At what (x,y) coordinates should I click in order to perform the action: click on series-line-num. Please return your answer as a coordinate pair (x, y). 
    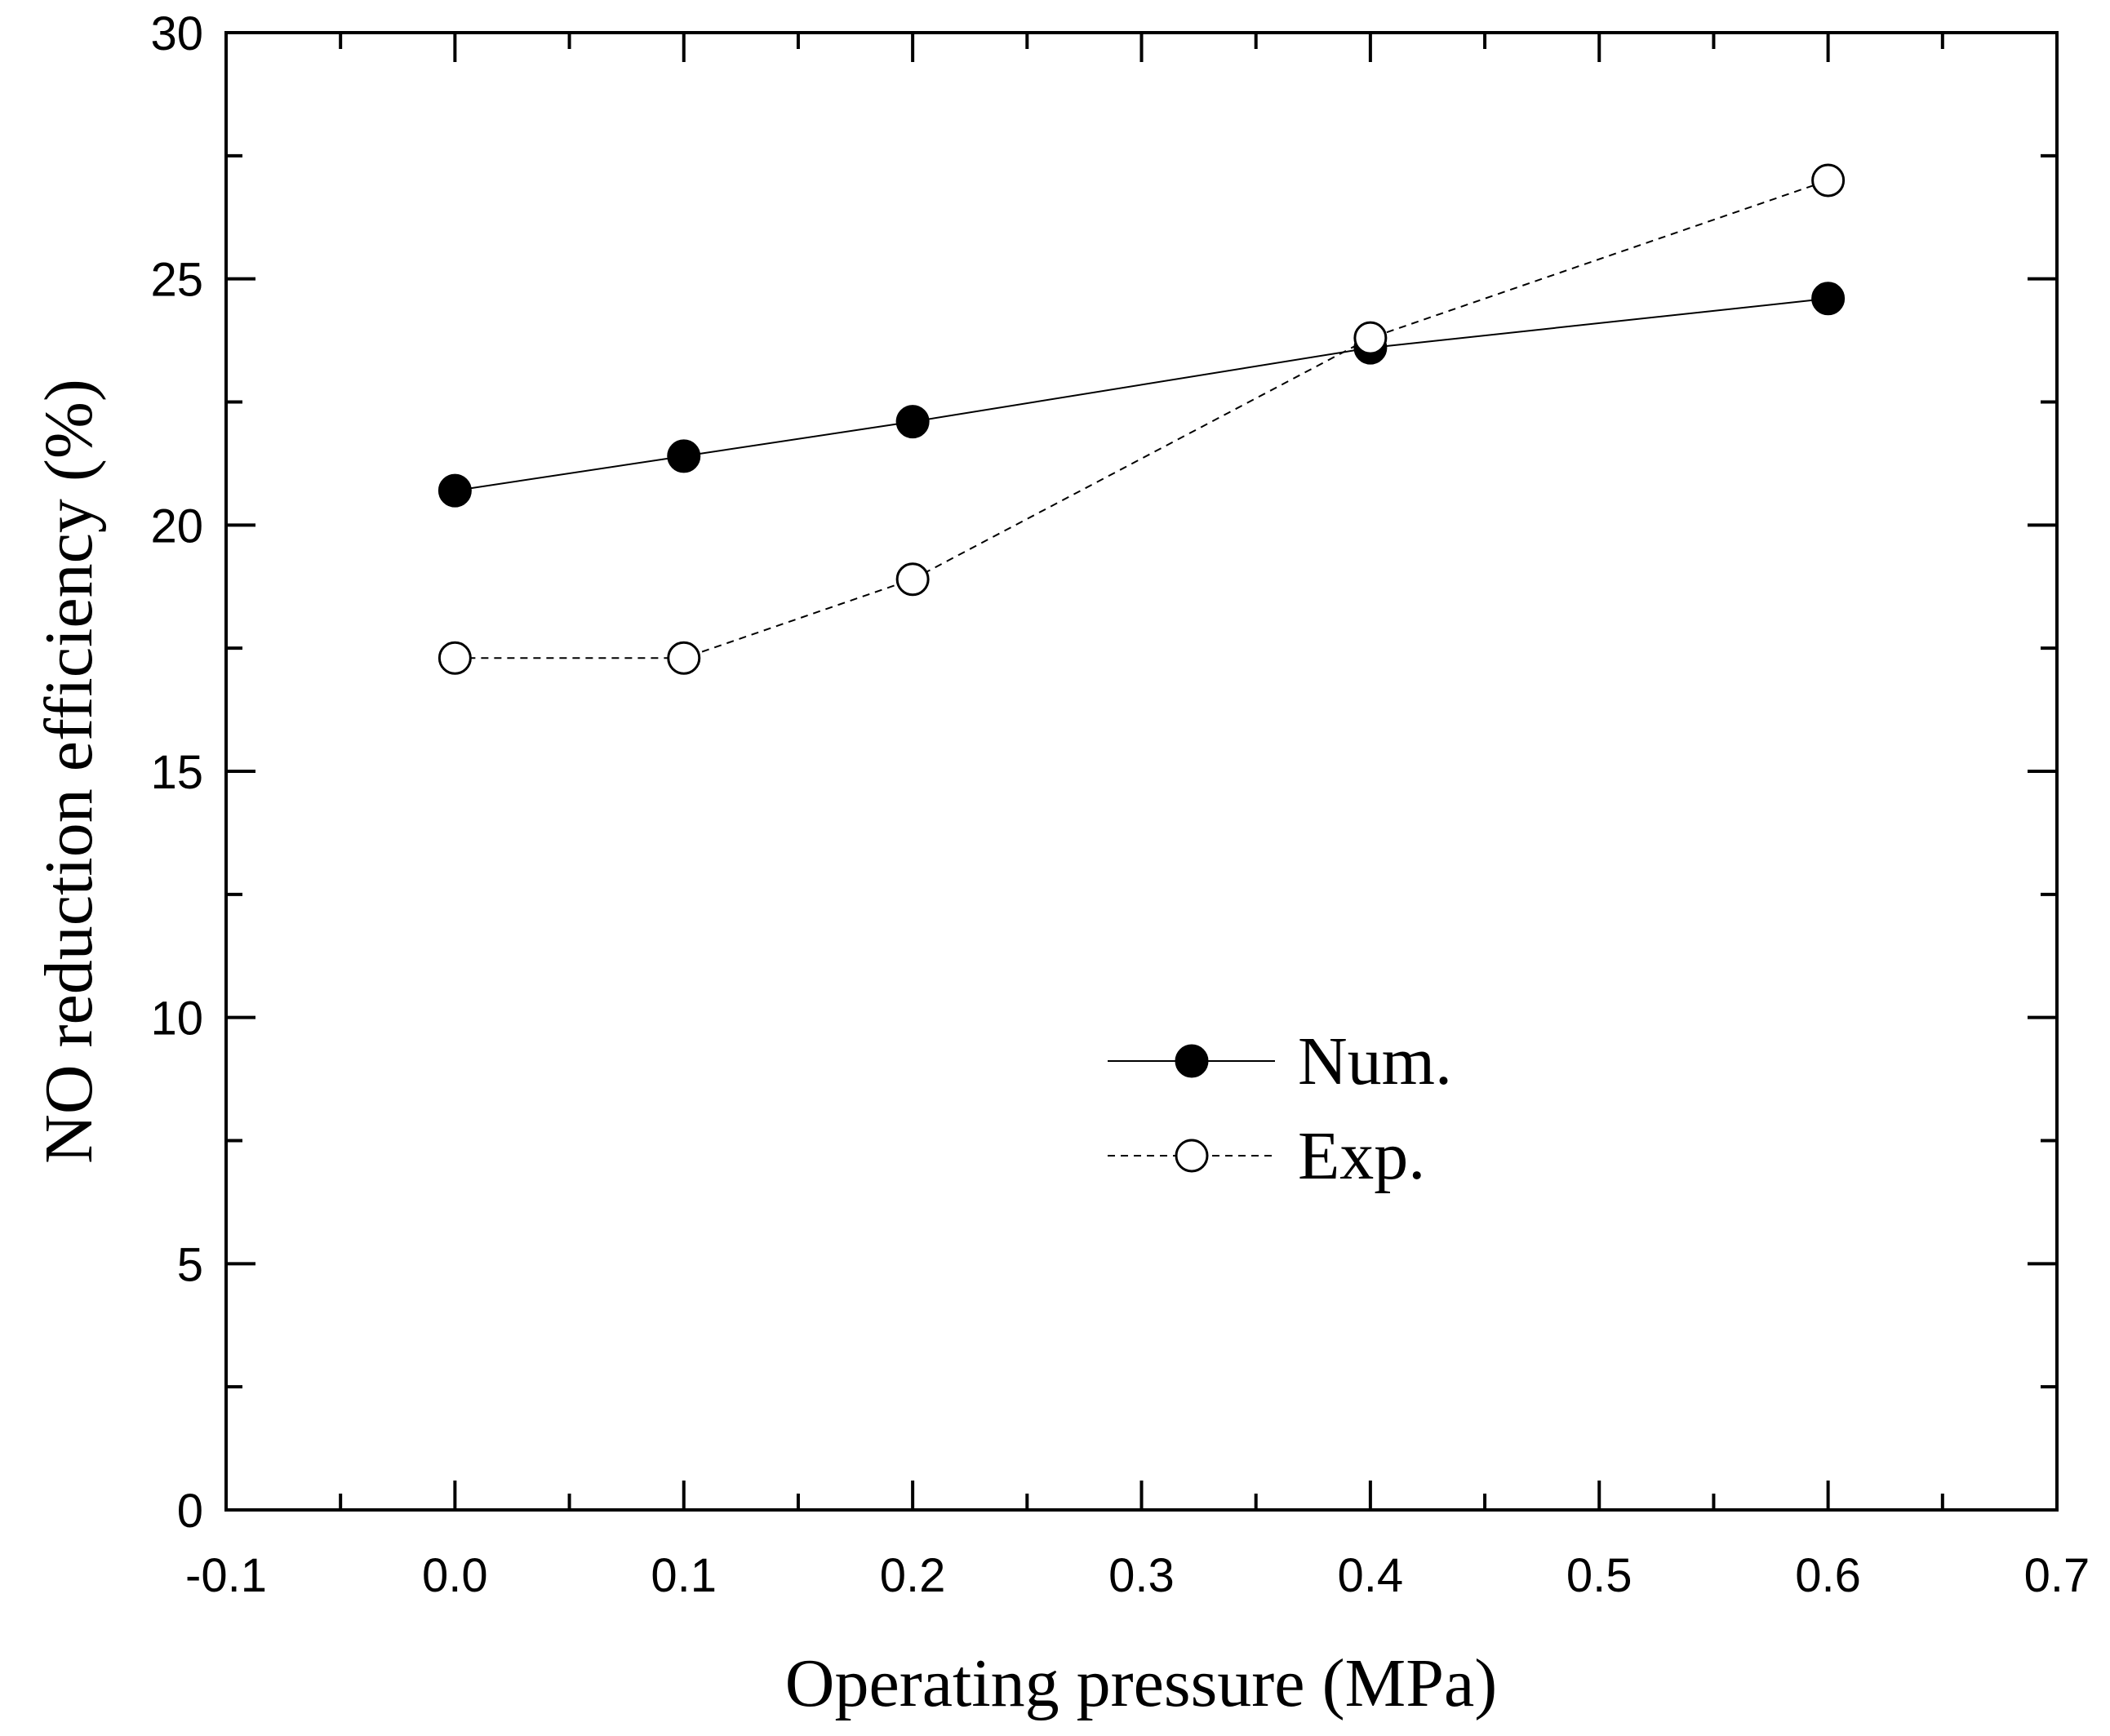
    Looking at the image, I should click on (1141, 394).